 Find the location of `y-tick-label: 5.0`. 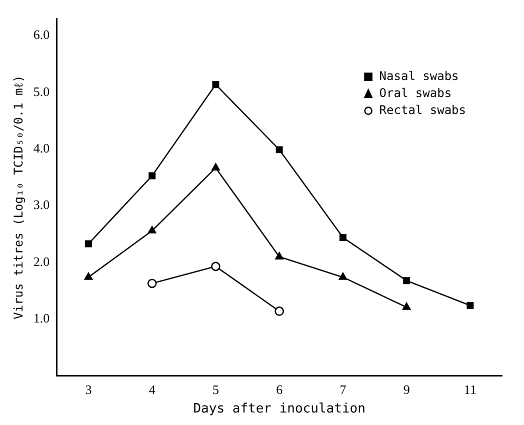

y-tick-label: 5.0 is located at coordinates (41, 91).